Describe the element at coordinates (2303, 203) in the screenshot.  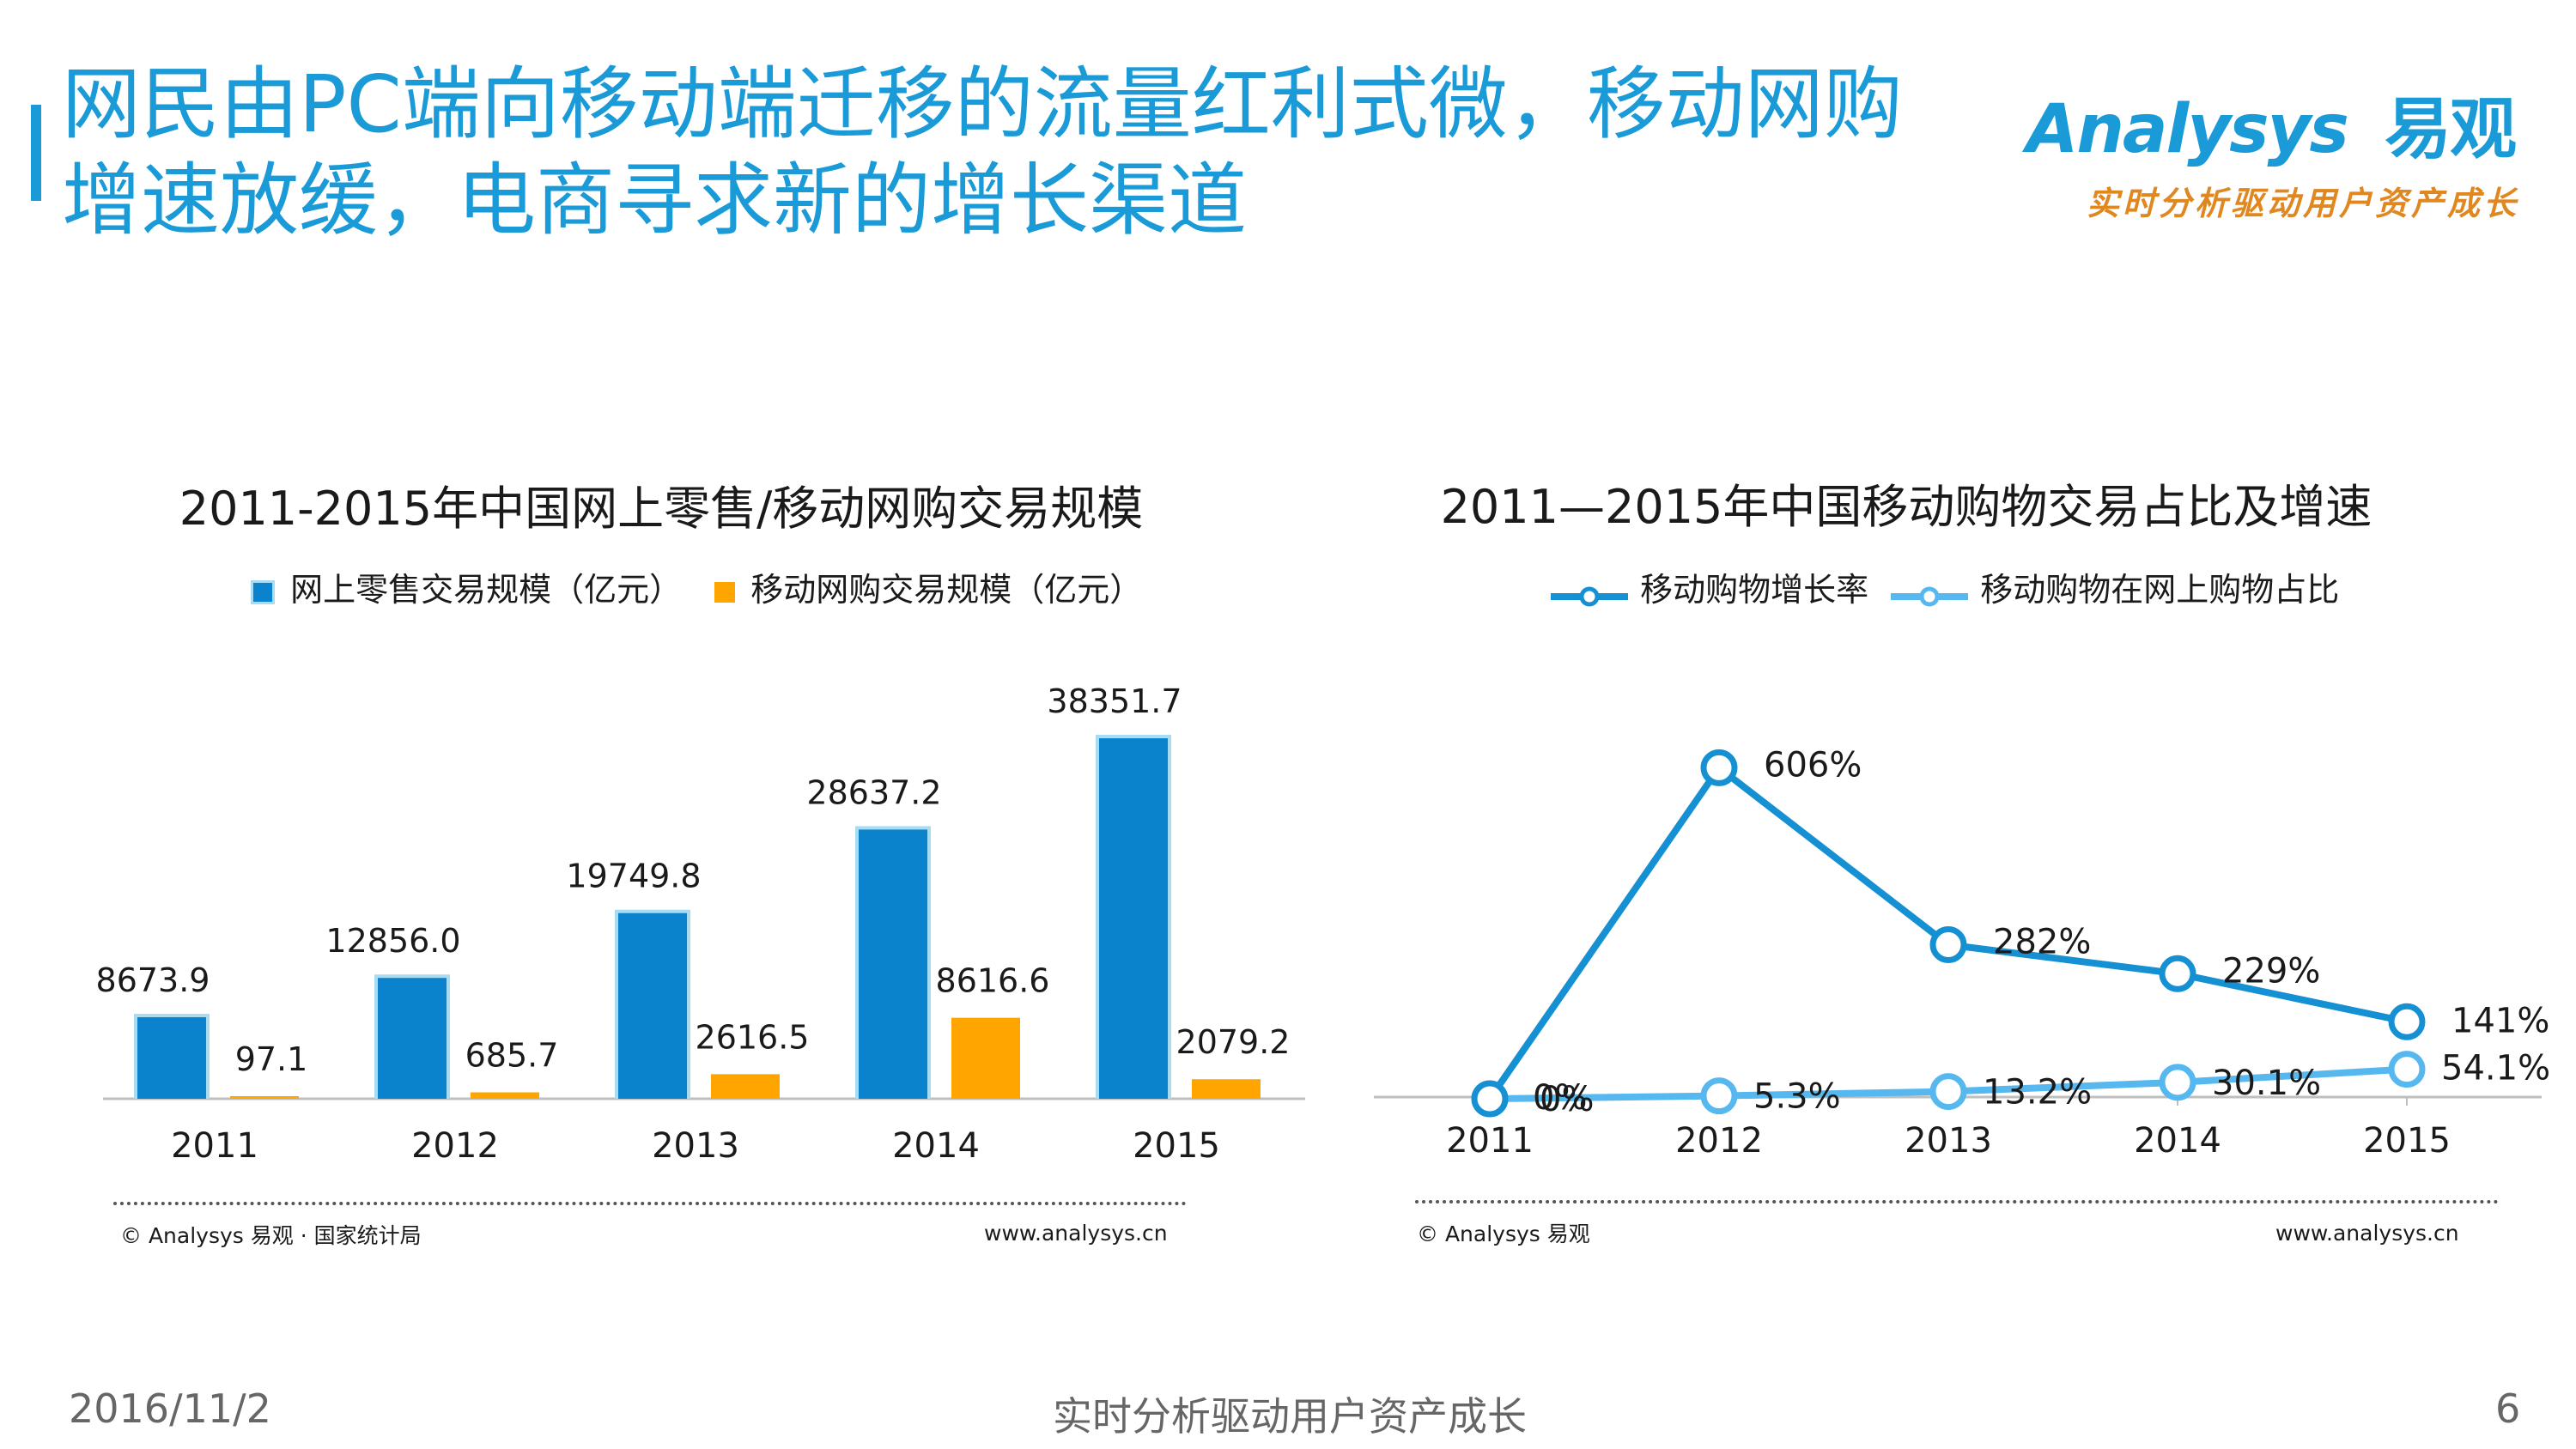
I see `logo-tagline: 实时分析驱动用户资产成长` at that location.